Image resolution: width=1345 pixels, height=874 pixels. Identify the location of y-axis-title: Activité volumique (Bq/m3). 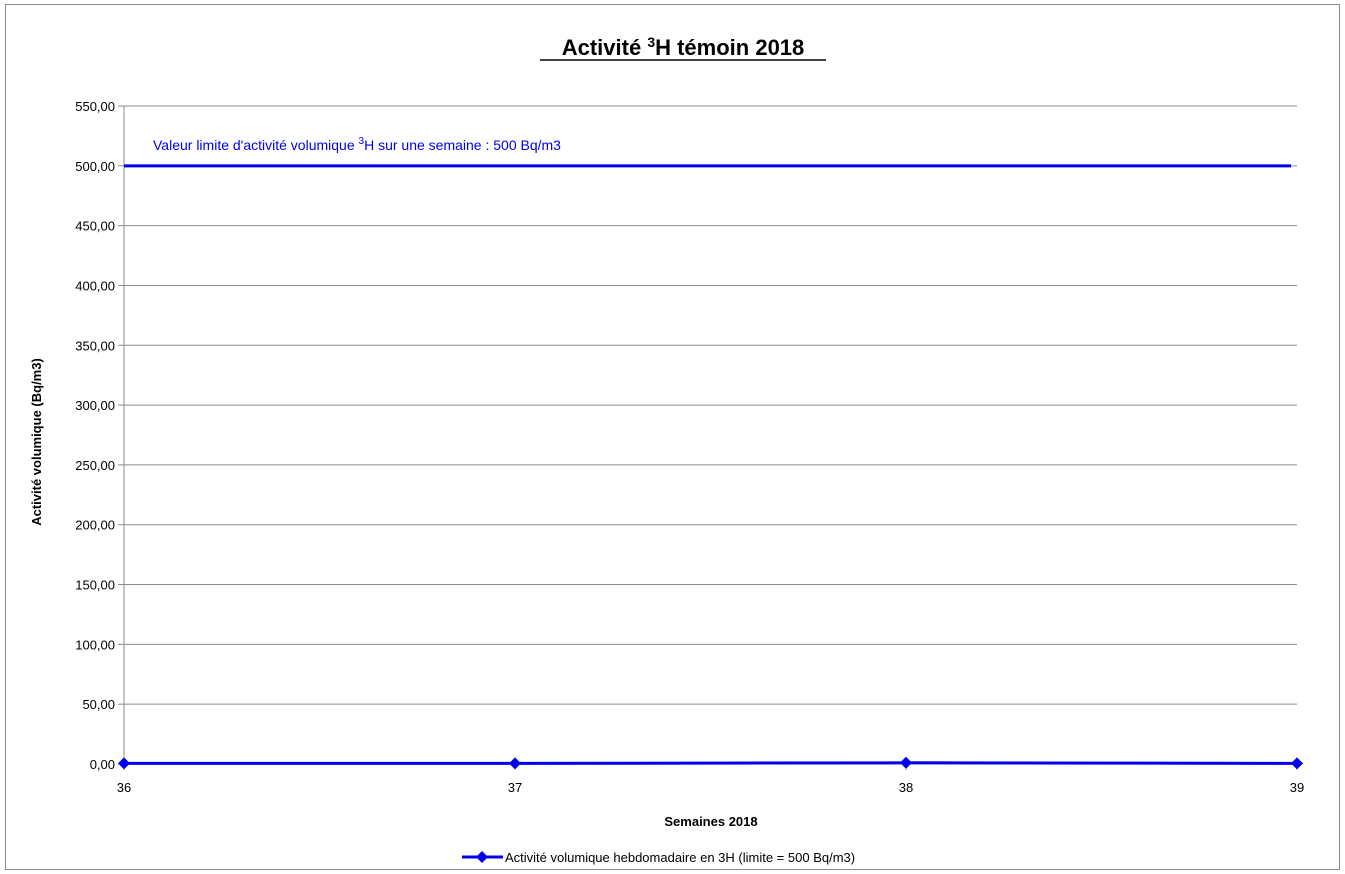
(36, 442).